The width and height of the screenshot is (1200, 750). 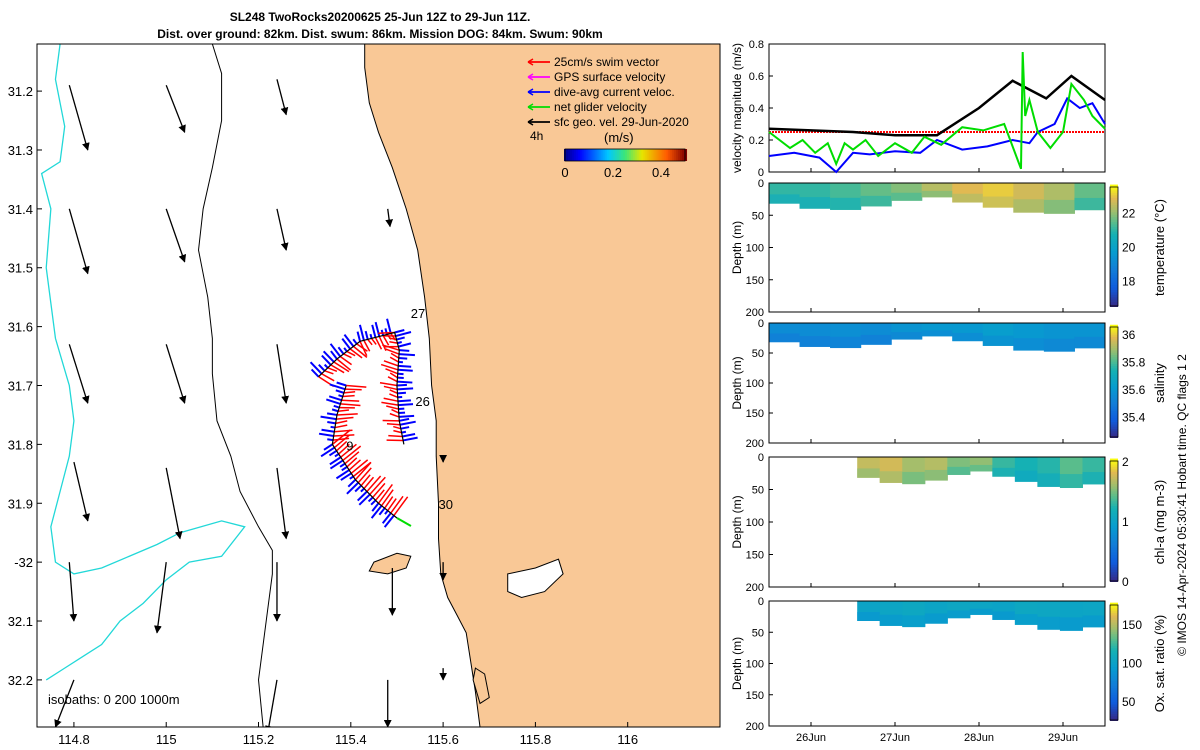 What do you see at coordinates (530, 122) in the screenshot?
I see `legend-arrowhead` at bounding box center [530, 122].